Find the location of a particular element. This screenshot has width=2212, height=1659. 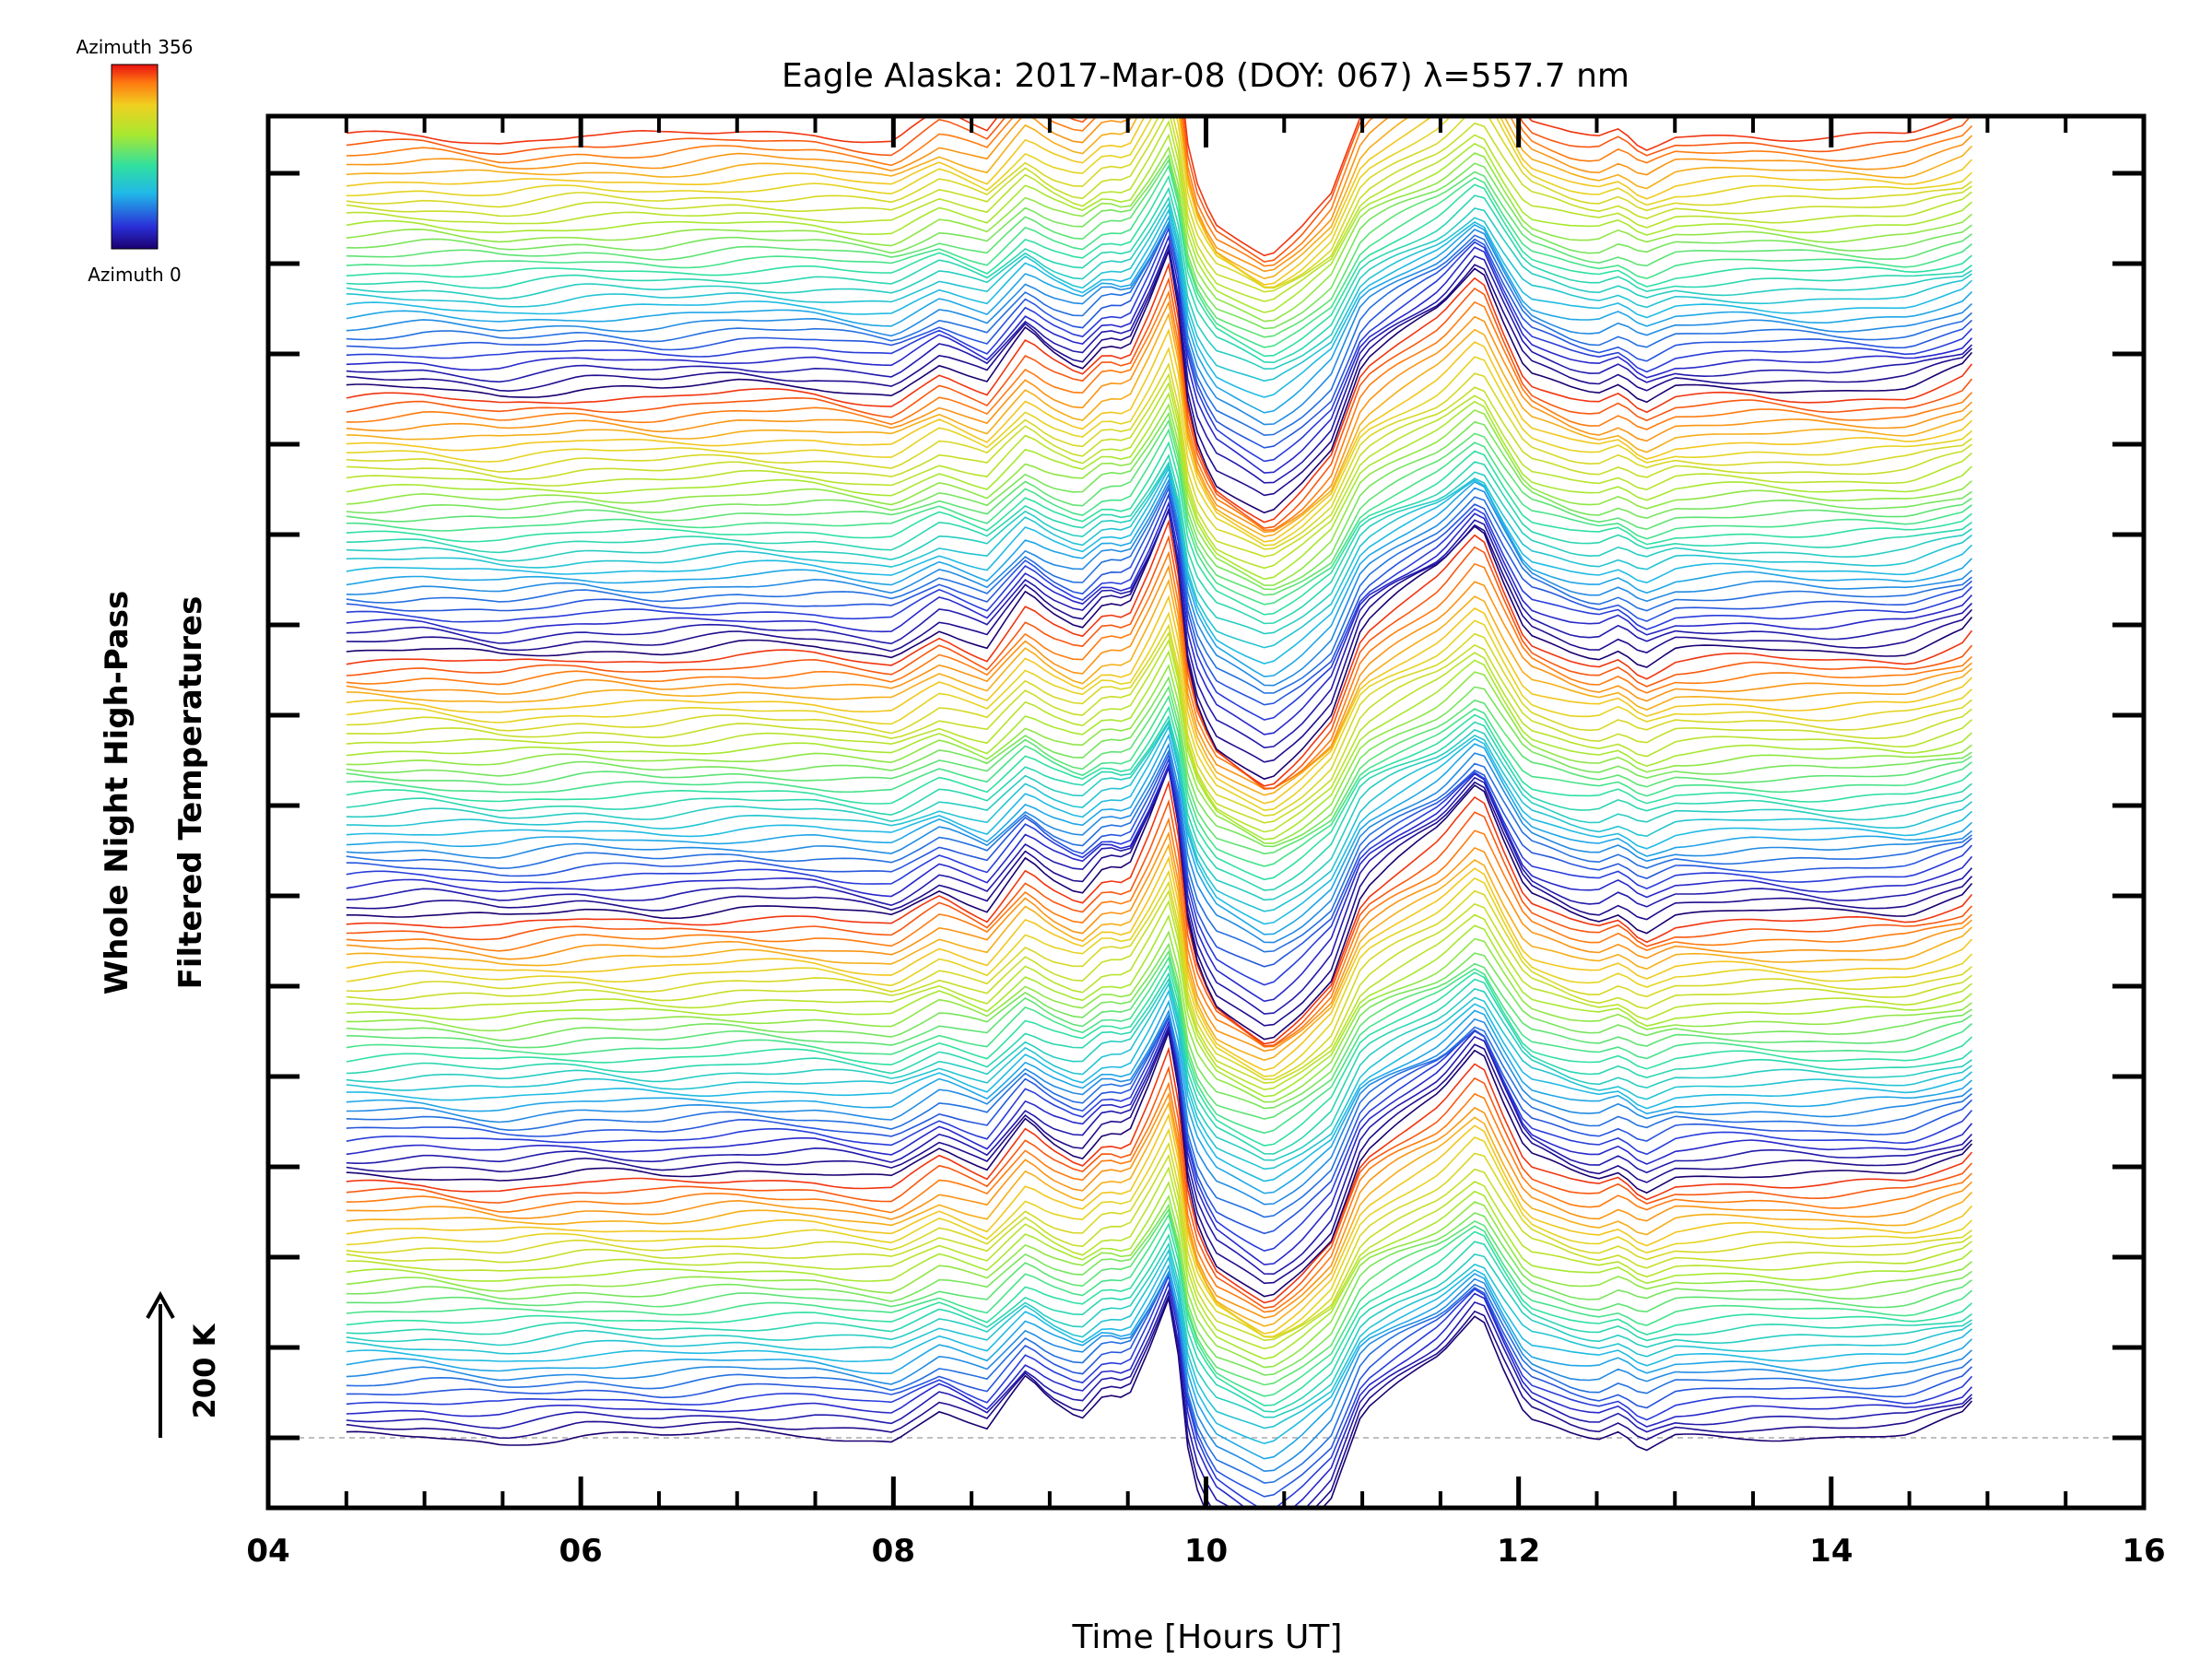

colorbar-gradient is located at coordinates (135, 157).